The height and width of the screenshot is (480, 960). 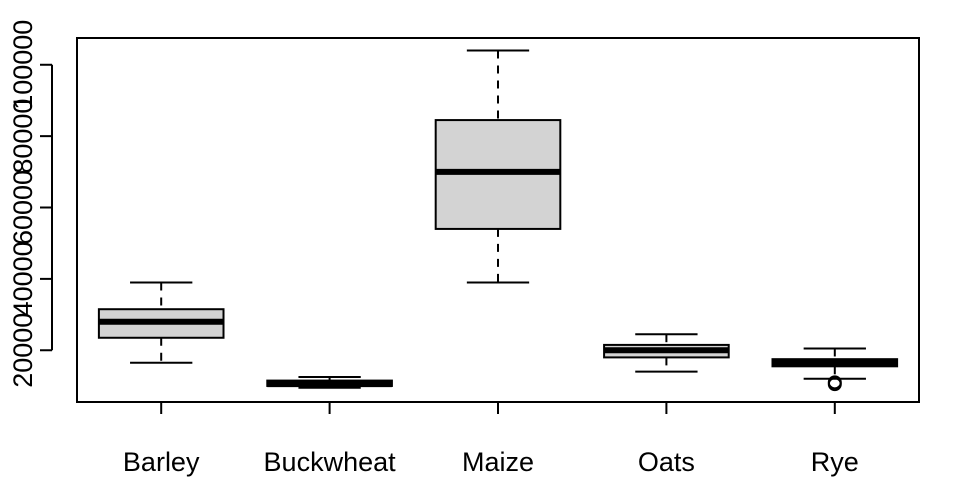 I want to click on y-tick-label: 80000, so click(x=23, y=136).